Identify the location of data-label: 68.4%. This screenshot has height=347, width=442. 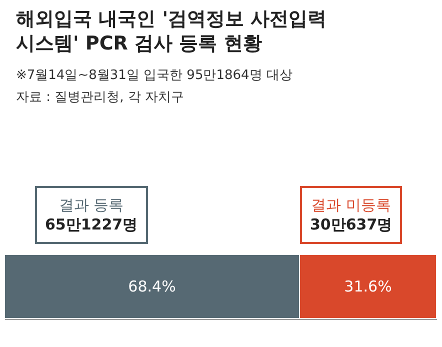
(152, 287).